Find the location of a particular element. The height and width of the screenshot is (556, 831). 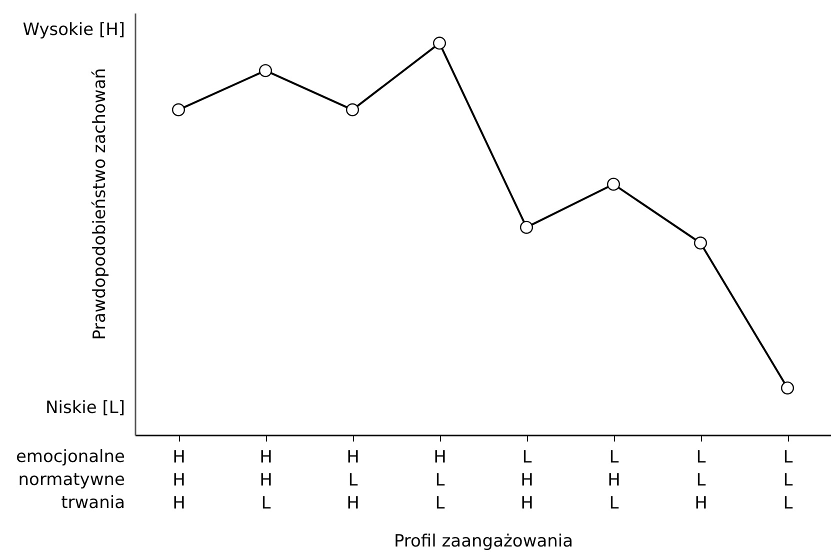

x-tick-label: L H L is located at coordinates (614, 481).